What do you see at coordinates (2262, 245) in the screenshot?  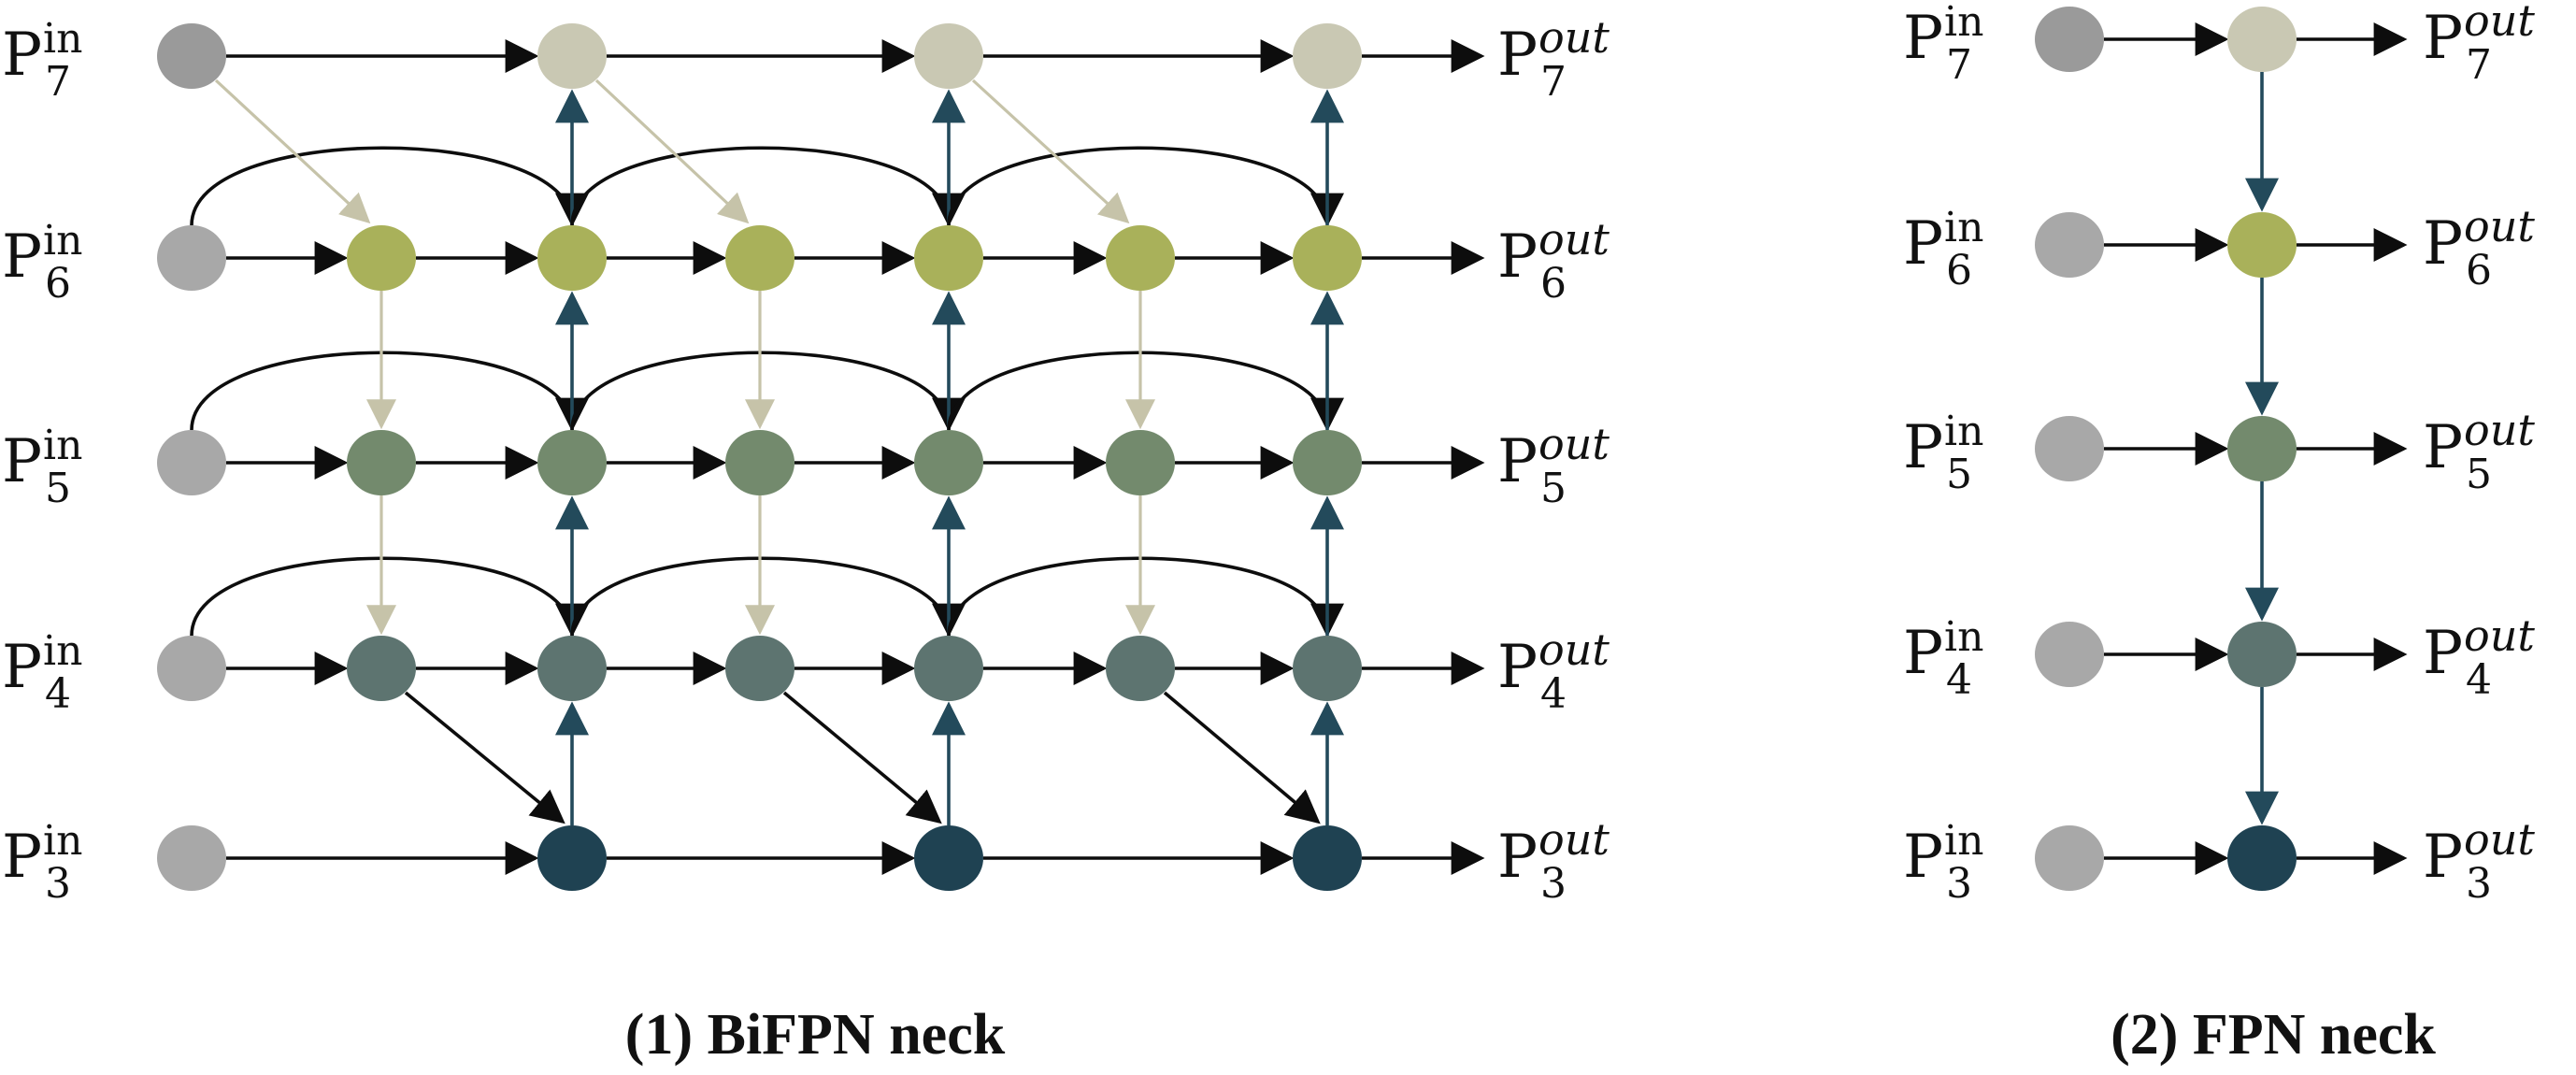 I see `fpn-out-node-p6` at bounding box center [2262, 245].